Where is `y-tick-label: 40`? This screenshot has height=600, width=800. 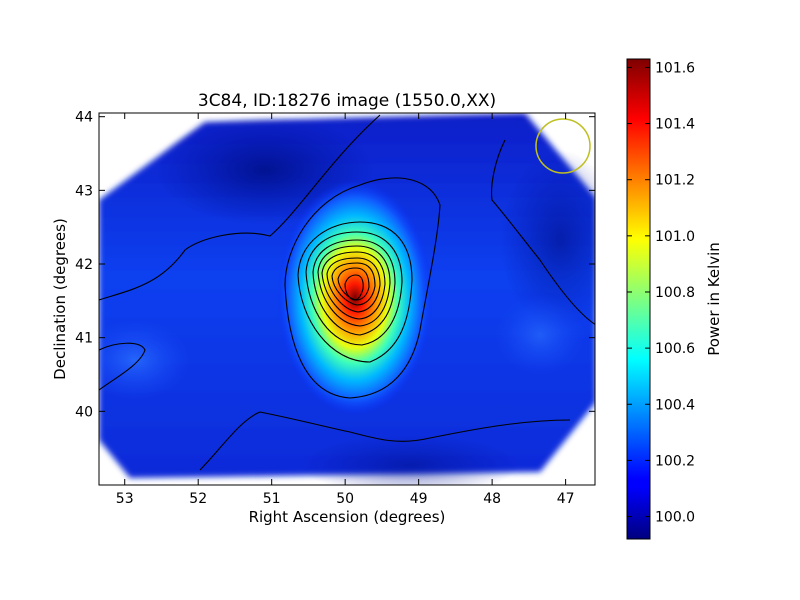 y-tick-label: 40 is located at coordinates (84, 412).